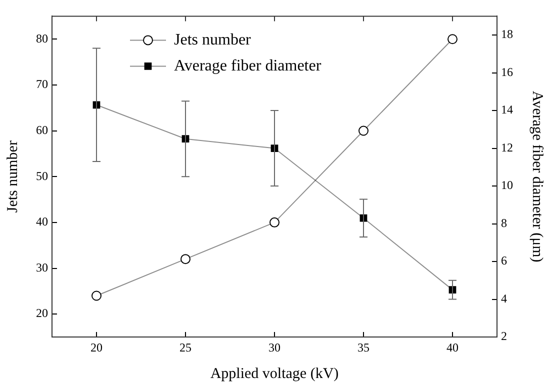  Describe the element at coordinates (364, 347) in the screenshot. I see `x-tick-label: 35` at that location.